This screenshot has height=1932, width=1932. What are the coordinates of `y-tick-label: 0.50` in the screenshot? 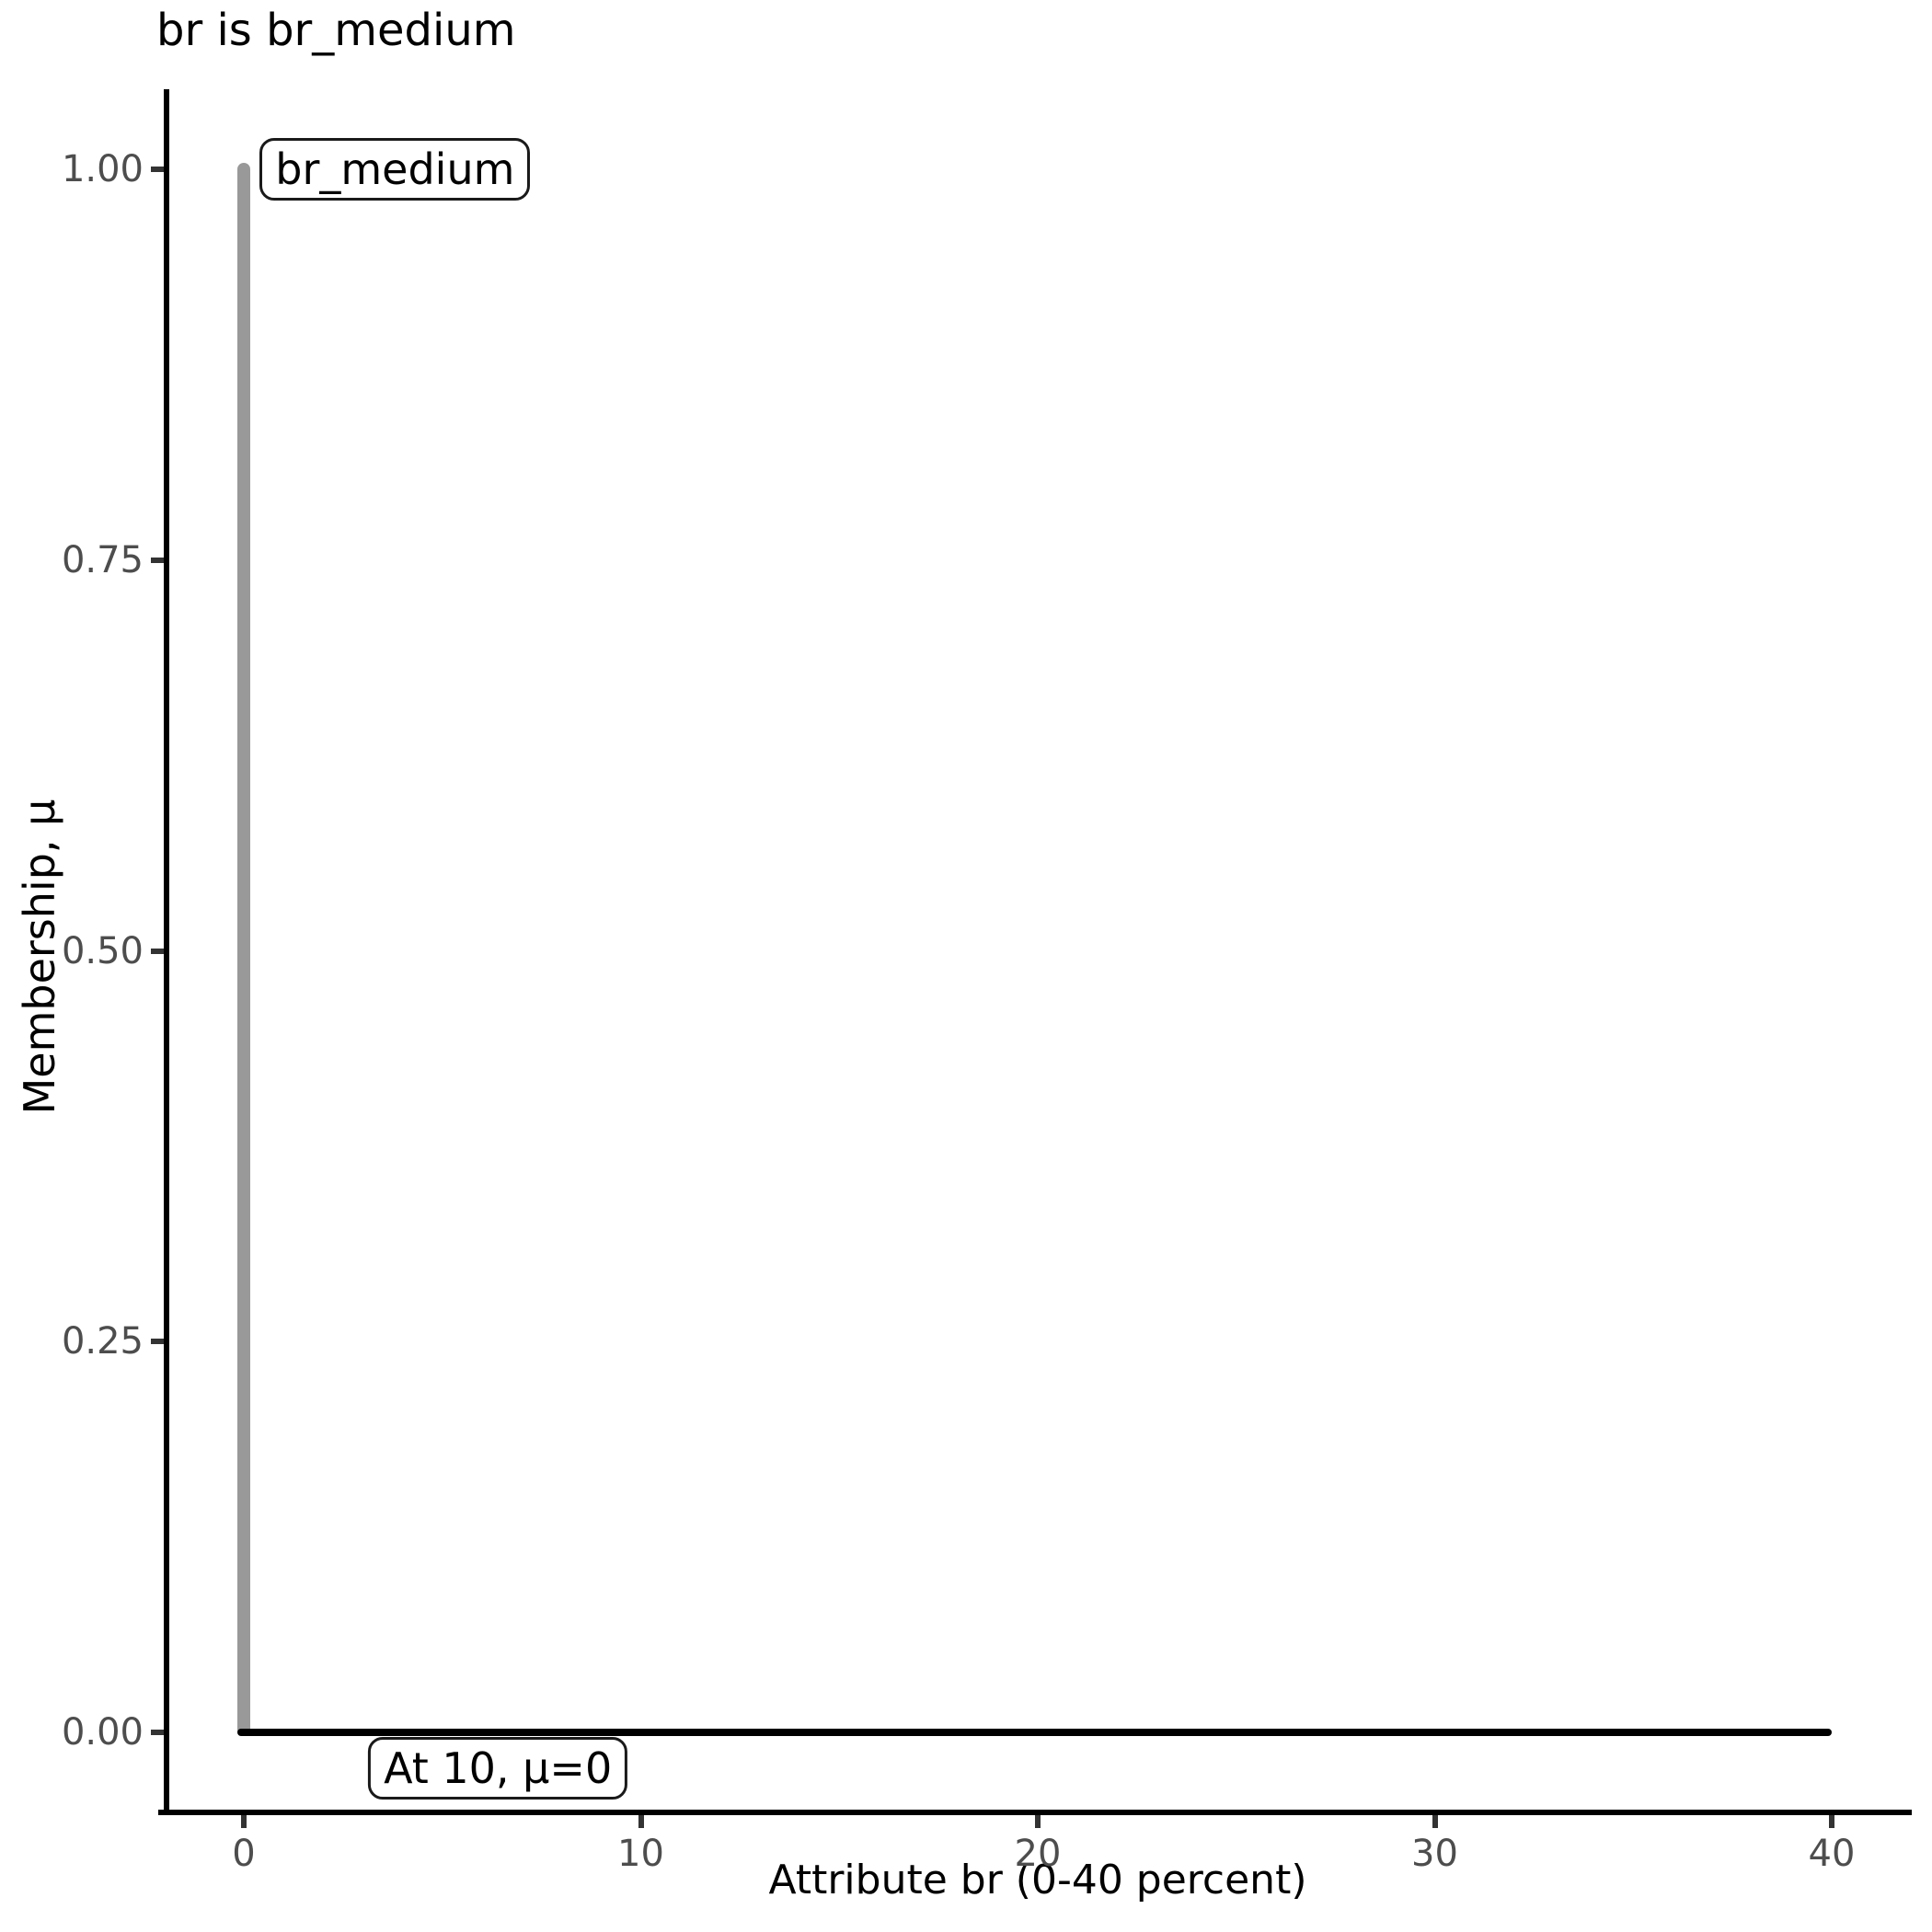 It's located at (102, 951).